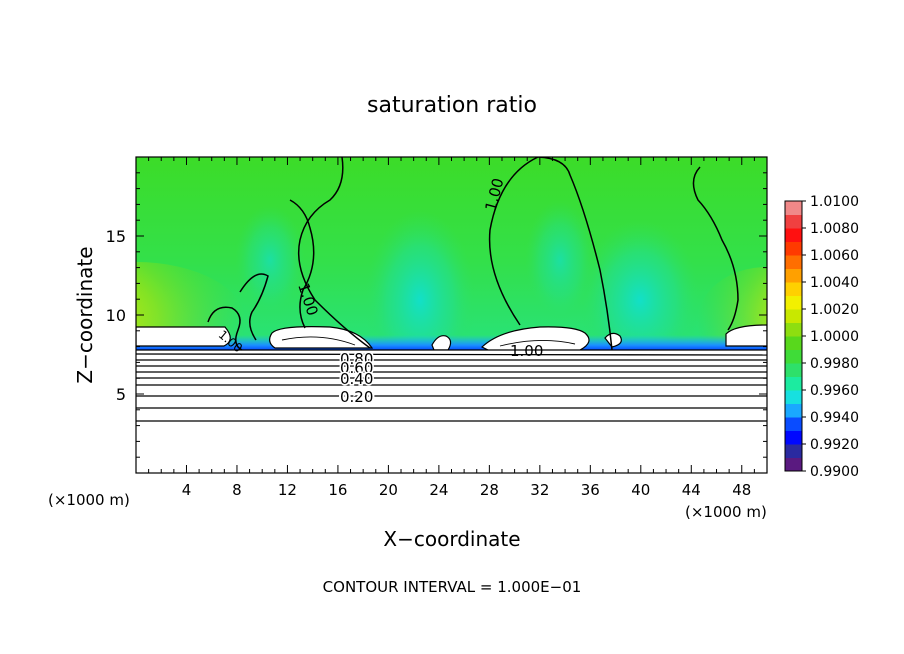 The width and height of the screenshot is (904, 654). What do you see at coordinates (121, 394) in the screenshot?
I see `y-tick-label: 5` at bounding box center [121, 394].